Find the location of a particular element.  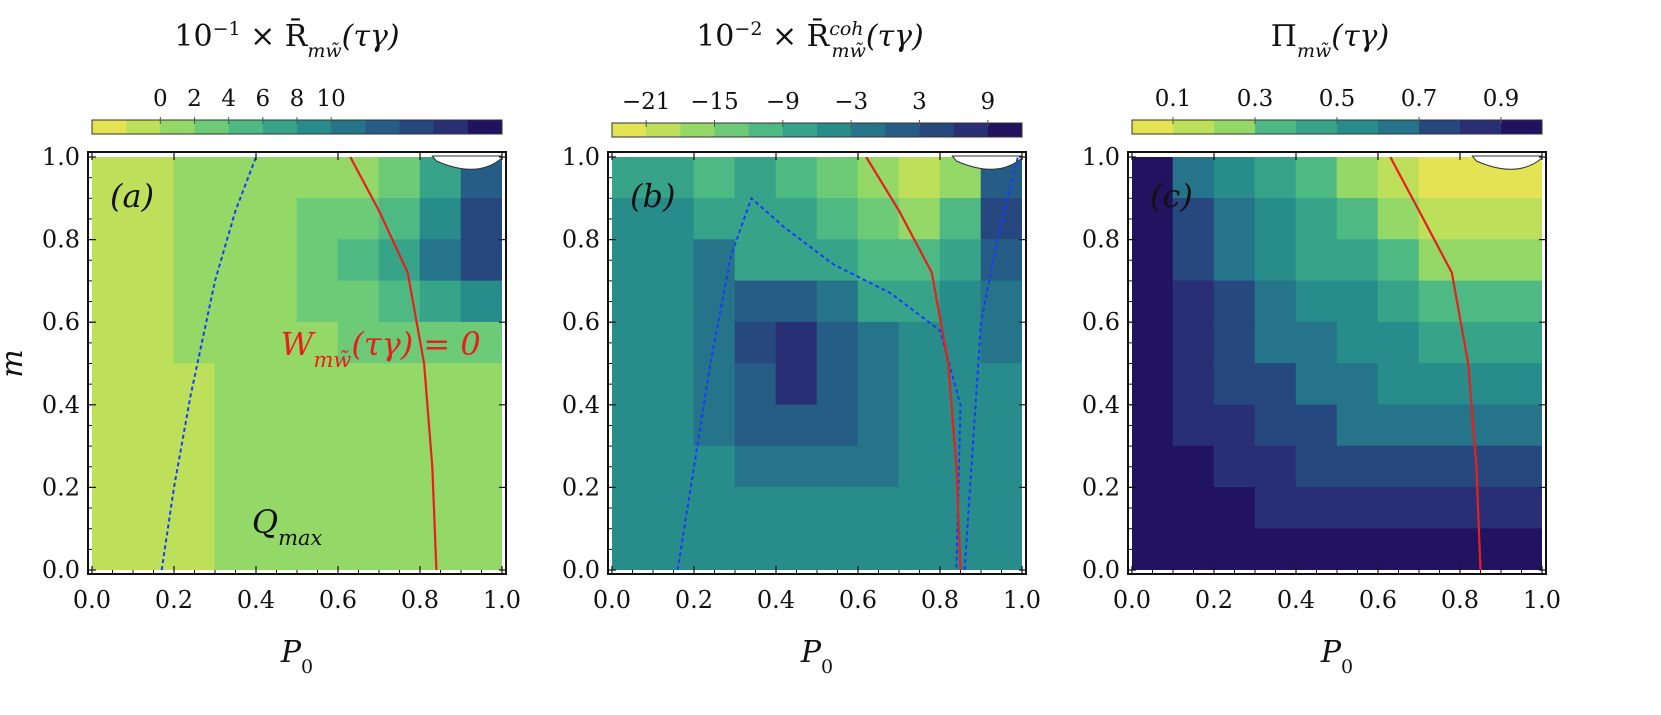

colorbar-tick-label: 8 is located at coordinates (297, 99).